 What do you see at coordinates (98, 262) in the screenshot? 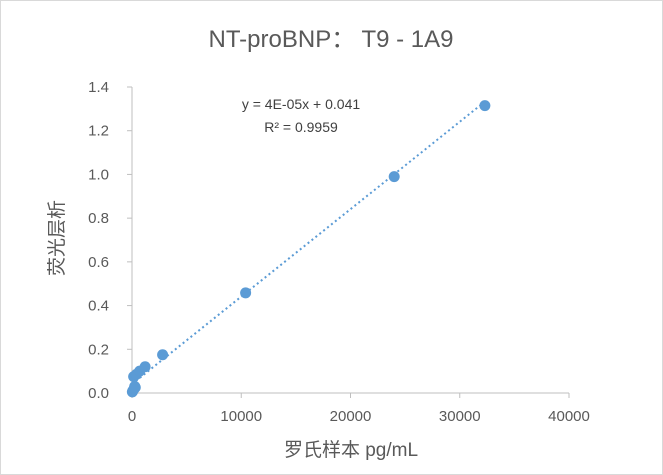
I see `y-tick-label: 0.6` at bounding box center [98, 262].